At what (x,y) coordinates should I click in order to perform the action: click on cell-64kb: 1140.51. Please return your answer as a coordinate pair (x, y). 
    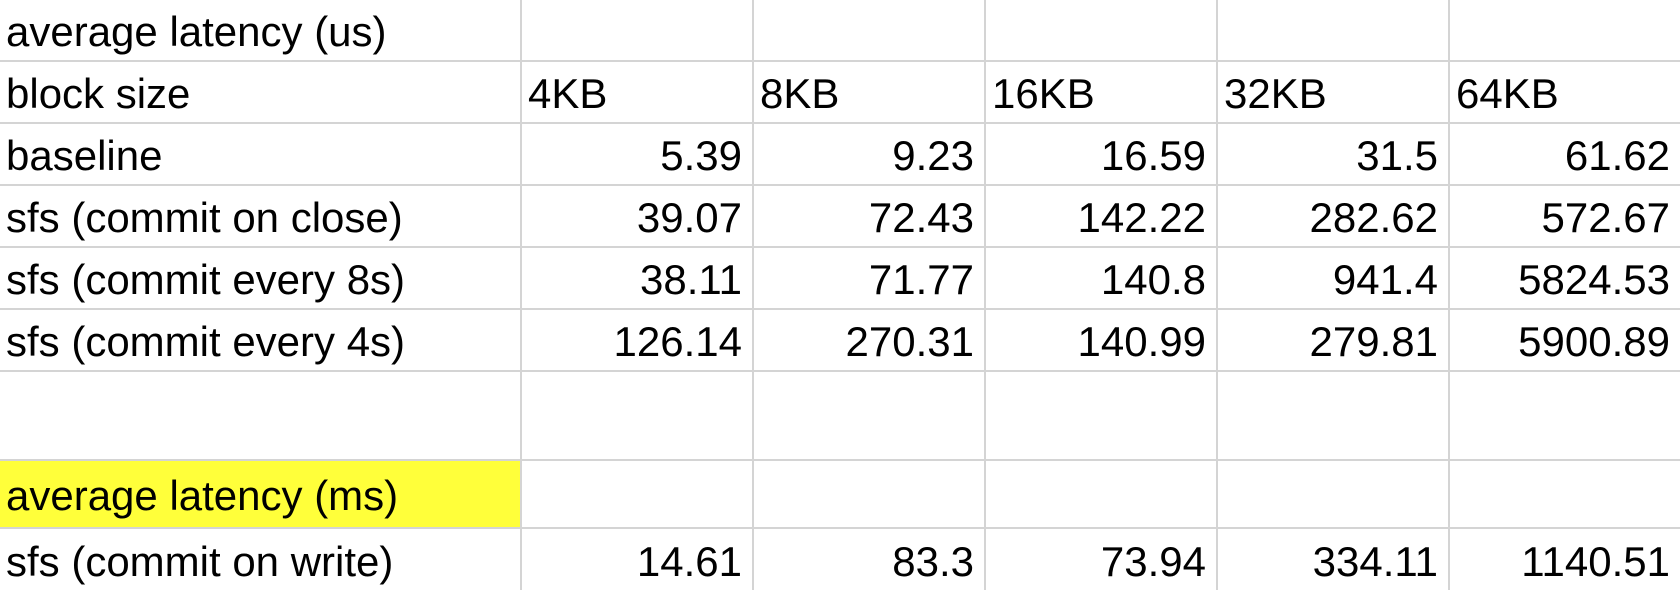
    Looking at the image, I should click on (1595, 561).